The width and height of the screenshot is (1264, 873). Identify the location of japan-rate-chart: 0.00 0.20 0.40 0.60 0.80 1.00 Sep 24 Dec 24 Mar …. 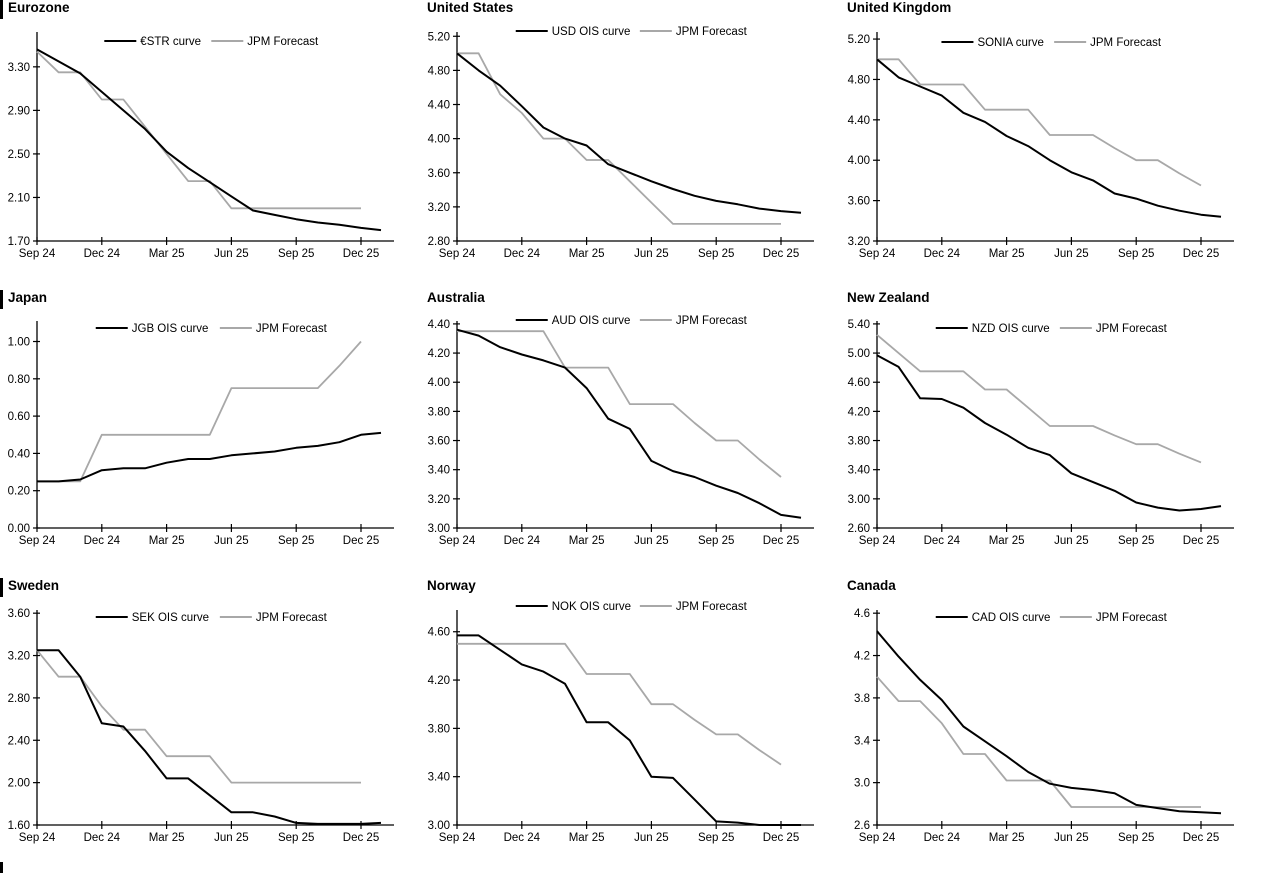
(201, 434).